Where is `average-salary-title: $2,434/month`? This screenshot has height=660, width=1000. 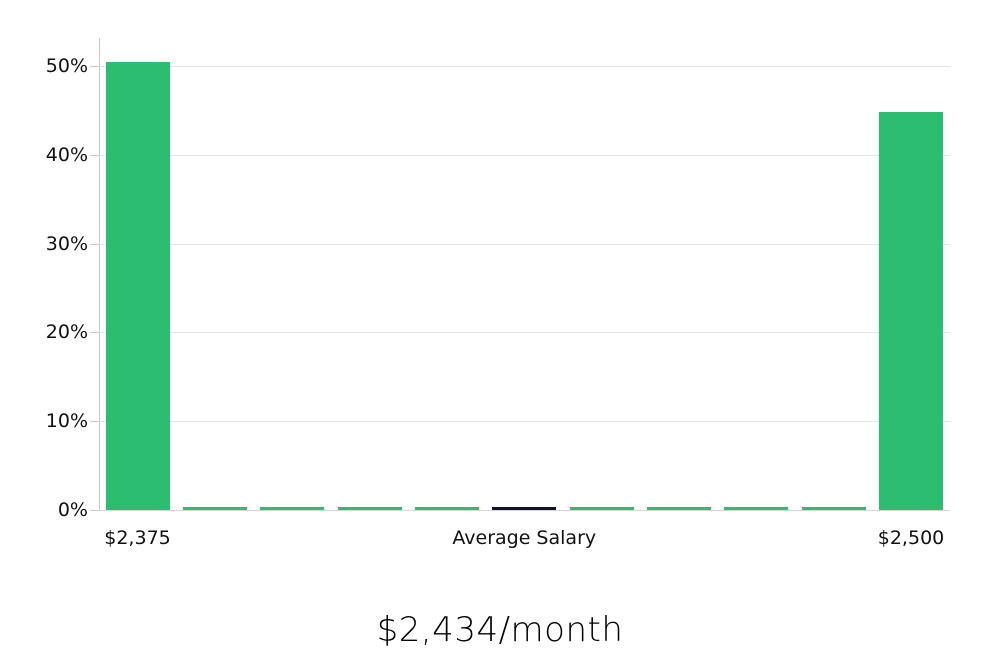 average-salary-title: $2,434/month is located at coordinates (500, 630).